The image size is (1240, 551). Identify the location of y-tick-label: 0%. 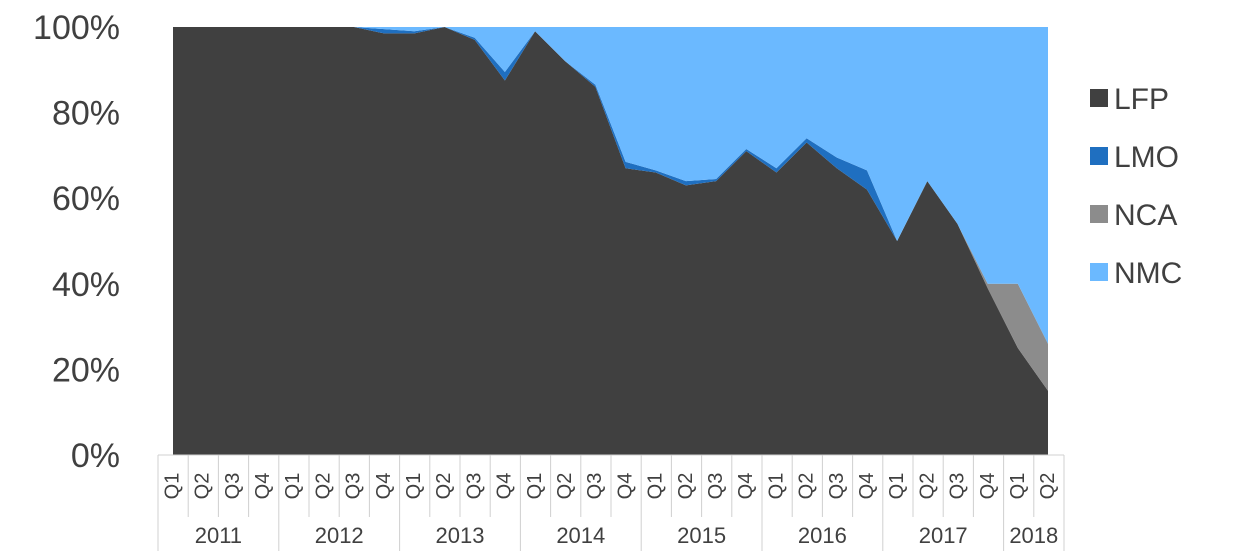
(95, 456).